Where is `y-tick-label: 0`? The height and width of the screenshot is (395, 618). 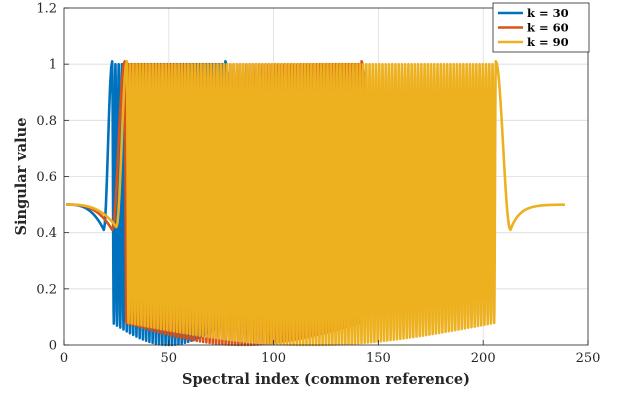 y-tick-label: 0 is located at coordinates (53, 346).